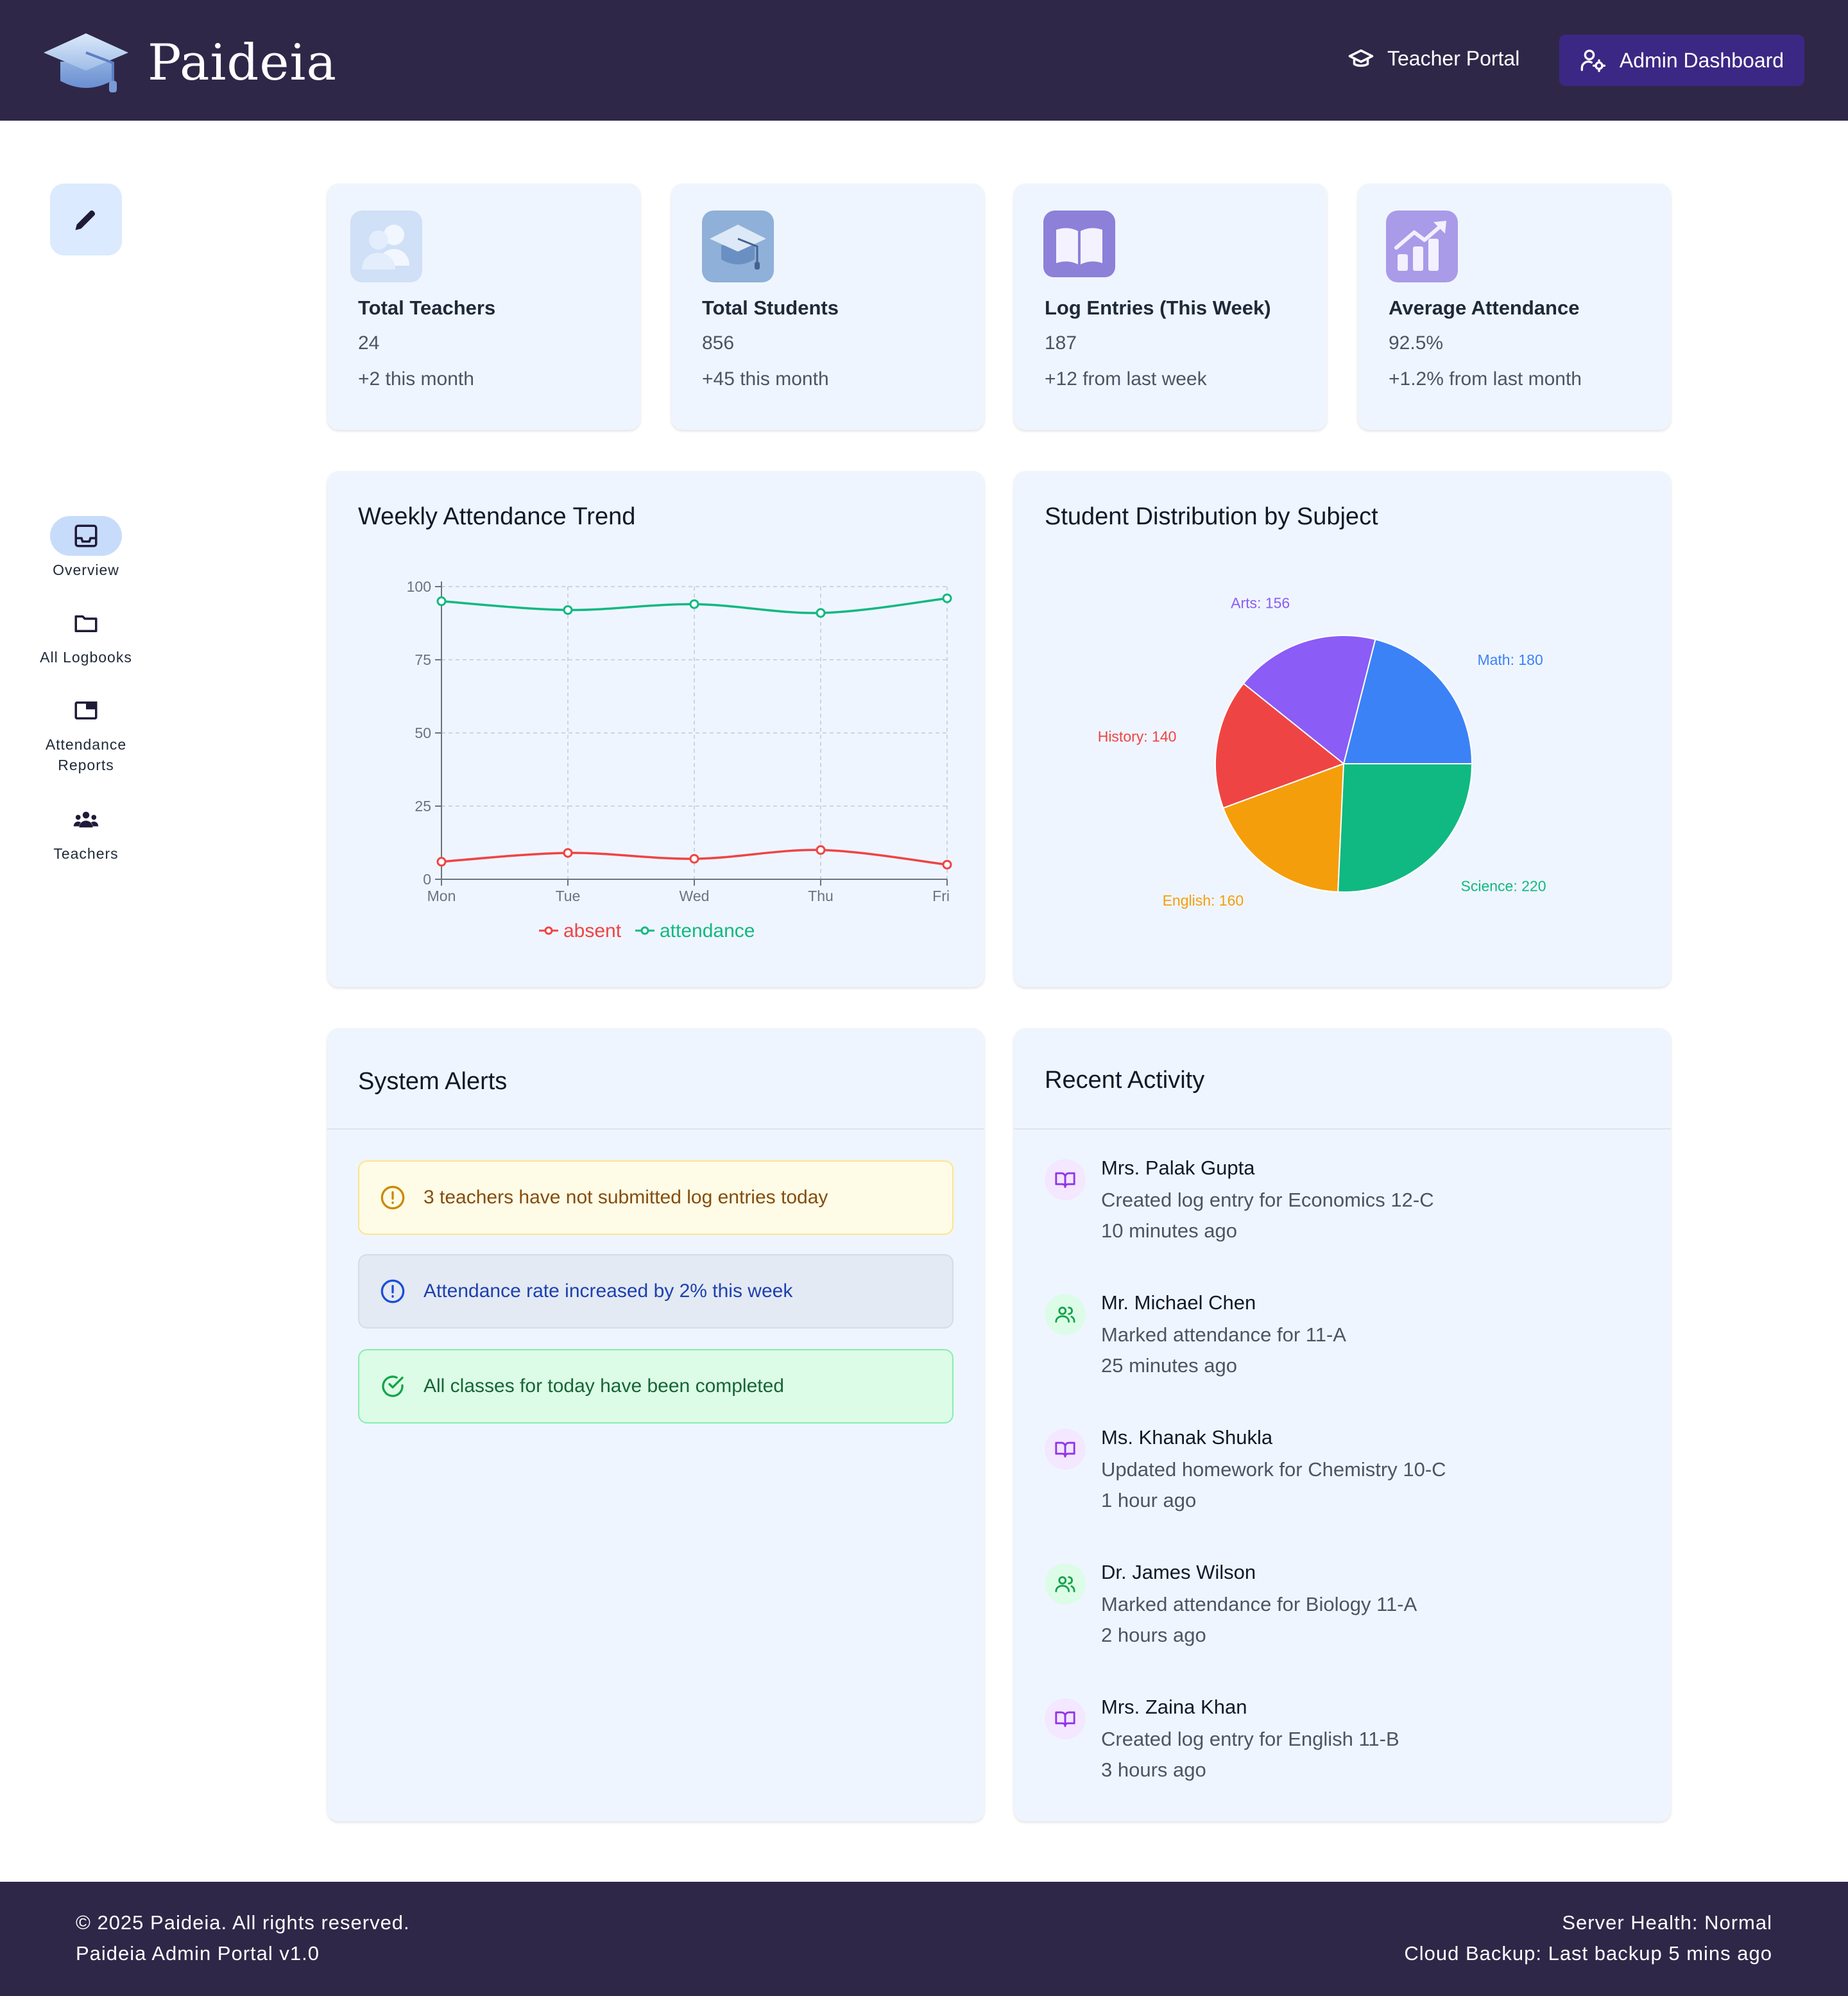 Image resolution: width=1848 pixels, height=1996 pixels. I want to click on people-icon, so click(86, 819).